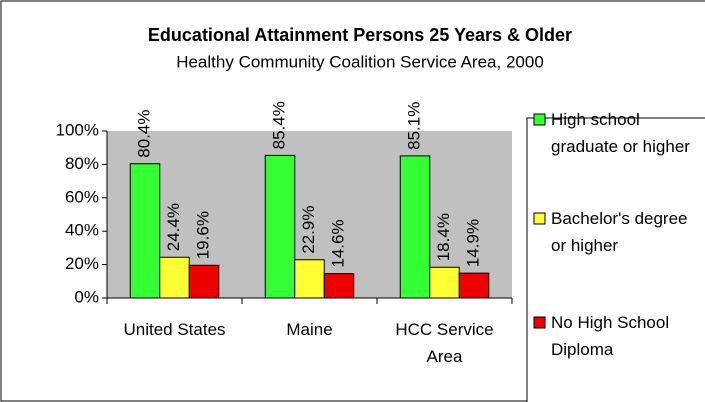 The width and height of the screenshot is (705, 402). What do you see at coordinates (308, 230) in the screenshot?
I see `value-label: 22.9%` at bounding box center [308, 230].